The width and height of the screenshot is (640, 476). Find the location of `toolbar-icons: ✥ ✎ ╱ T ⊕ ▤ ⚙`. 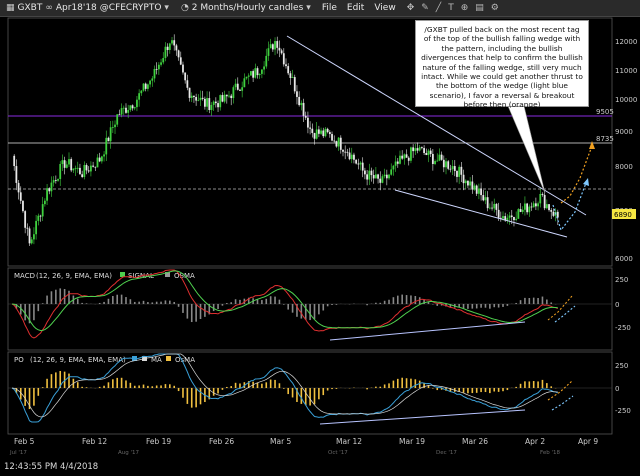

toolbar-icons: ✥ ✎ ╱ T ⊕ ▤ ⚙ is located at coordinates (453, 8).